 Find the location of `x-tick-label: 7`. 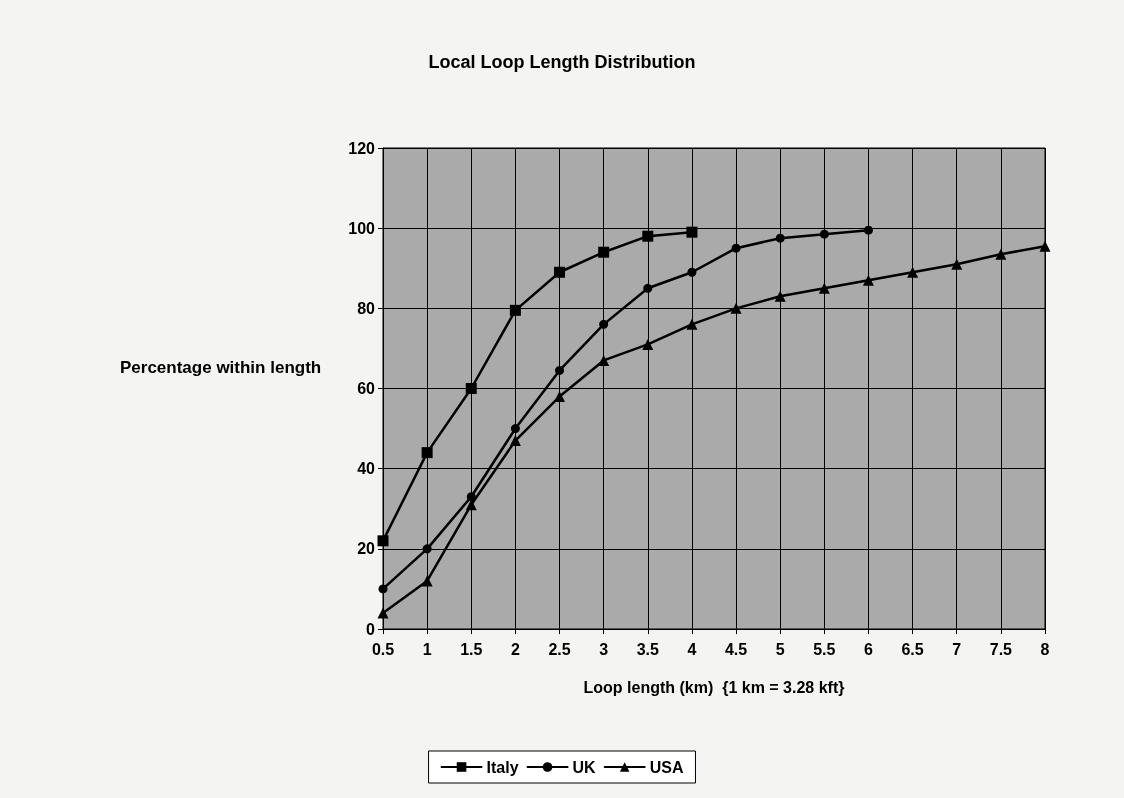

x-tick-label: 7 is located at coordinates (957, 649).